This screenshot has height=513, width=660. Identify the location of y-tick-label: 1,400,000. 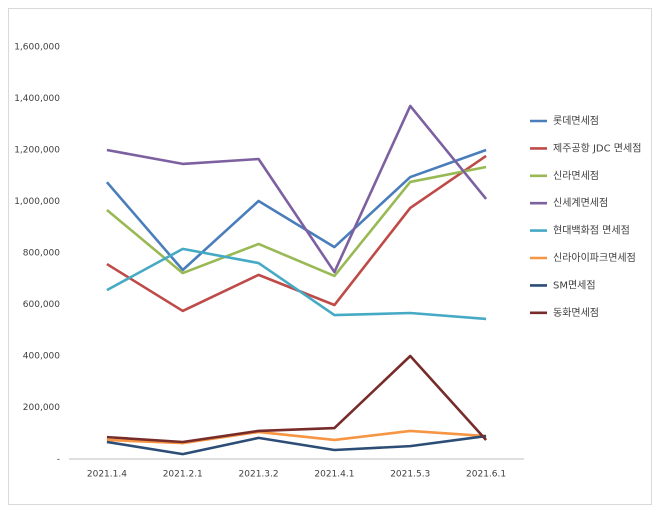
(37, 99).